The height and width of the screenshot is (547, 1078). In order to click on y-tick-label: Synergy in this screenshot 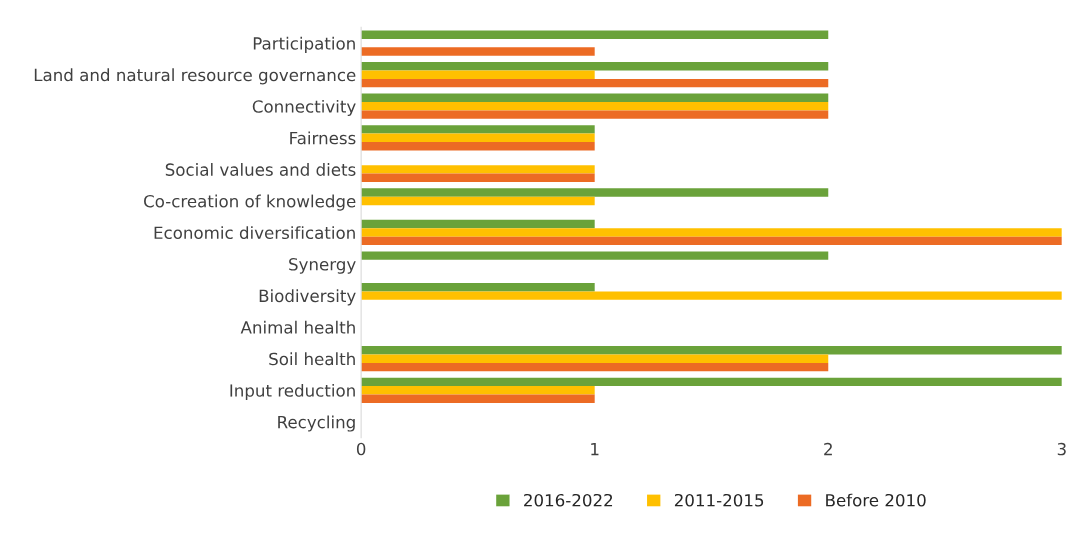, I will do `click(322, 265)`.